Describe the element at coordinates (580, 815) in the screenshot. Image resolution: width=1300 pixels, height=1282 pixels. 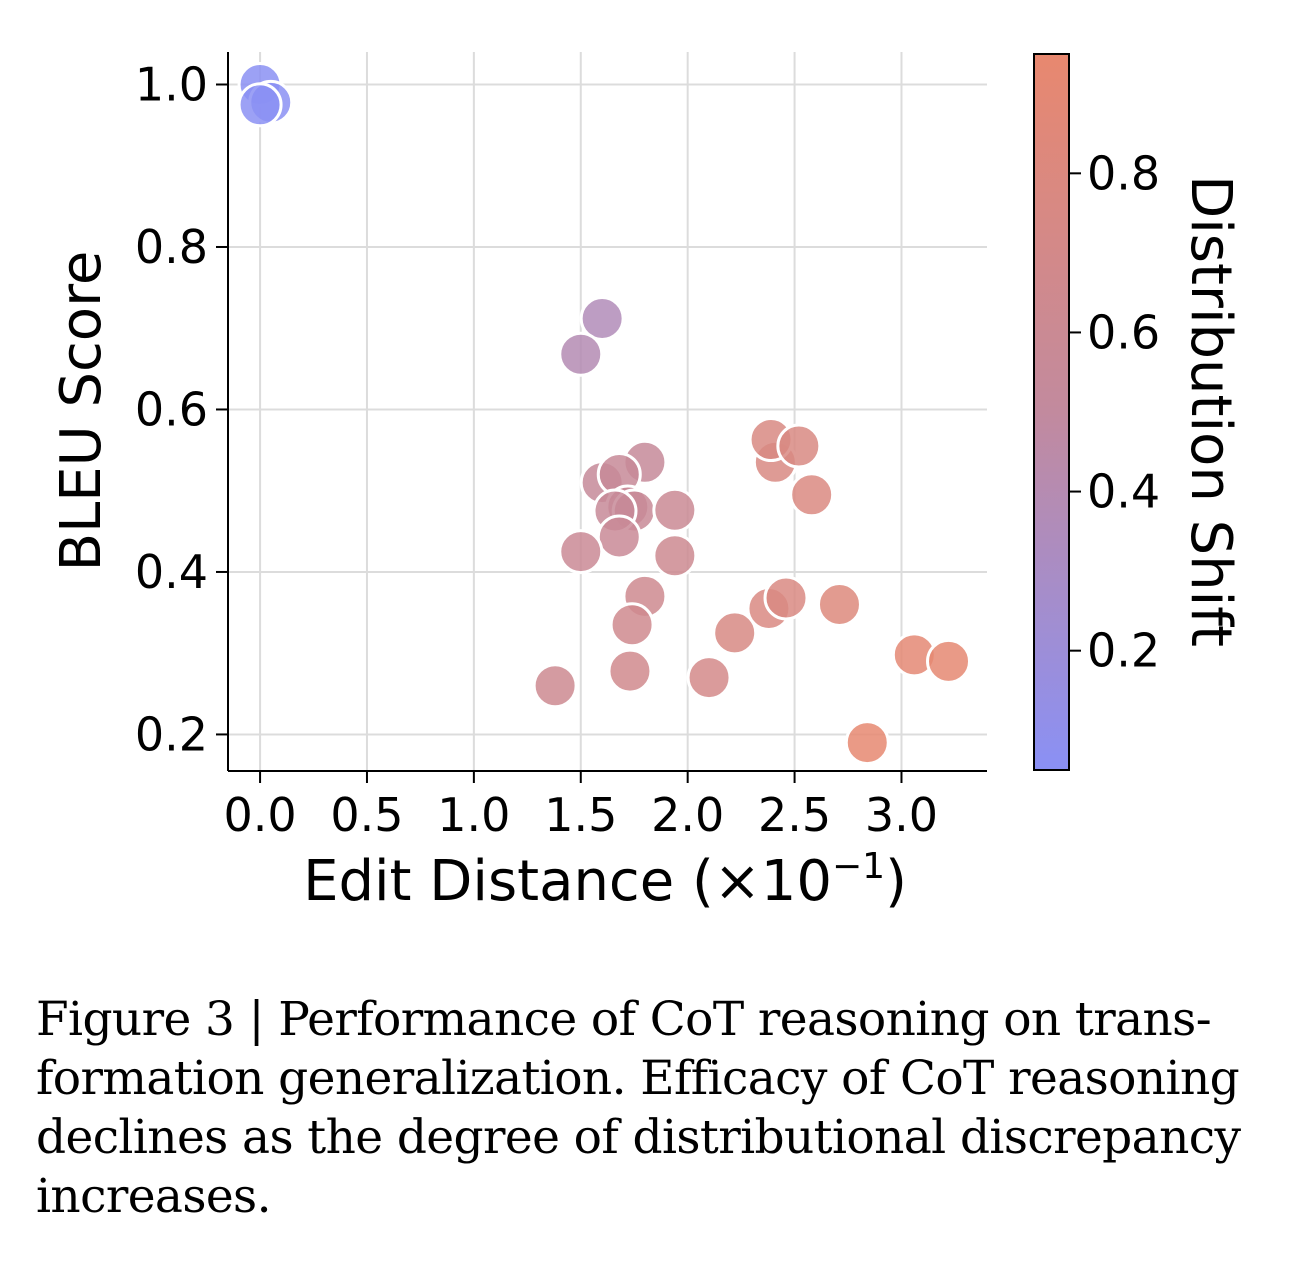
I see `x-tick-label: 1.5` at that location.